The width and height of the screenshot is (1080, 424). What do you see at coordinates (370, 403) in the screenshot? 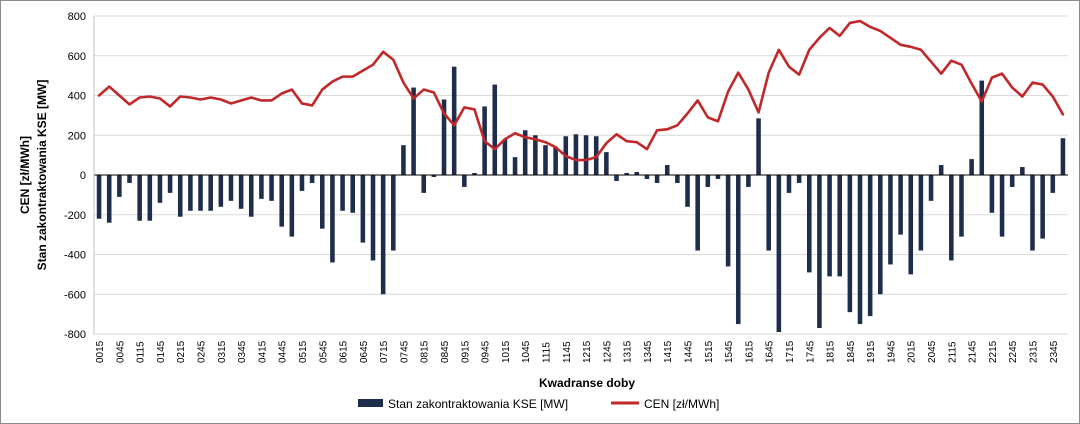
I see `legend-bar-swatch` at bounding box center [370, 403].